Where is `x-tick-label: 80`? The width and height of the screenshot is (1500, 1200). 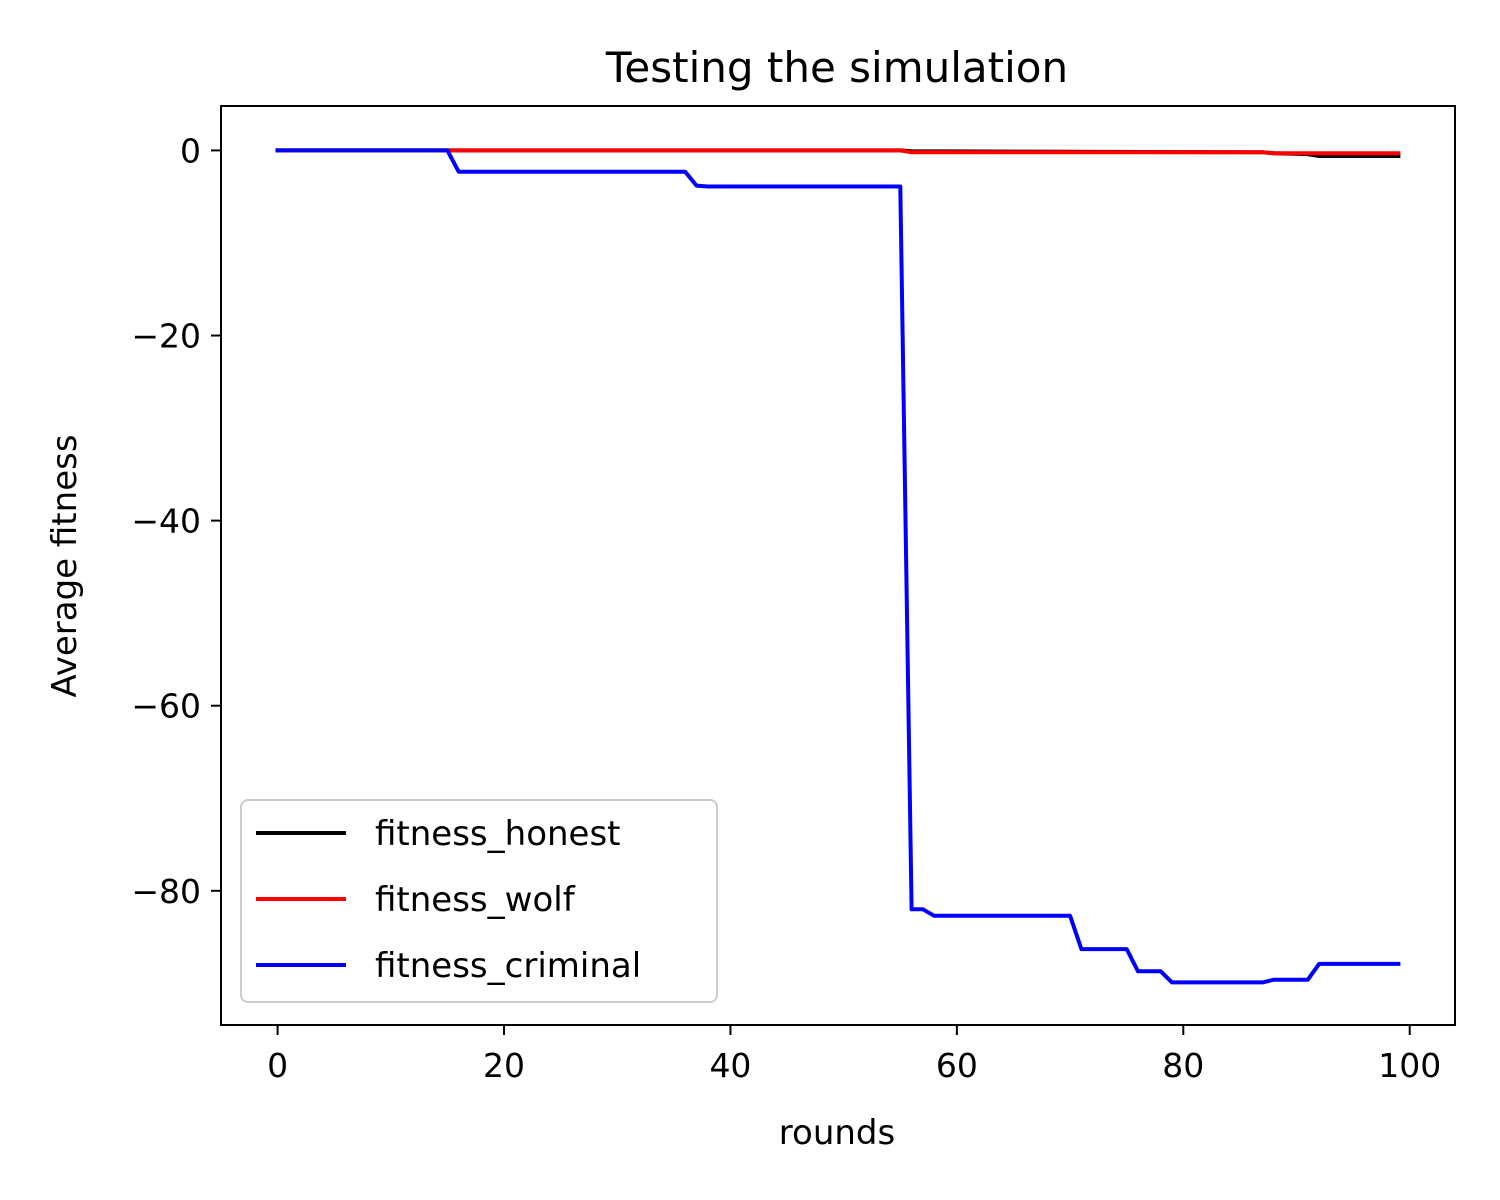
x-tick-label: 80 is located at coordinates (1183, 1065).